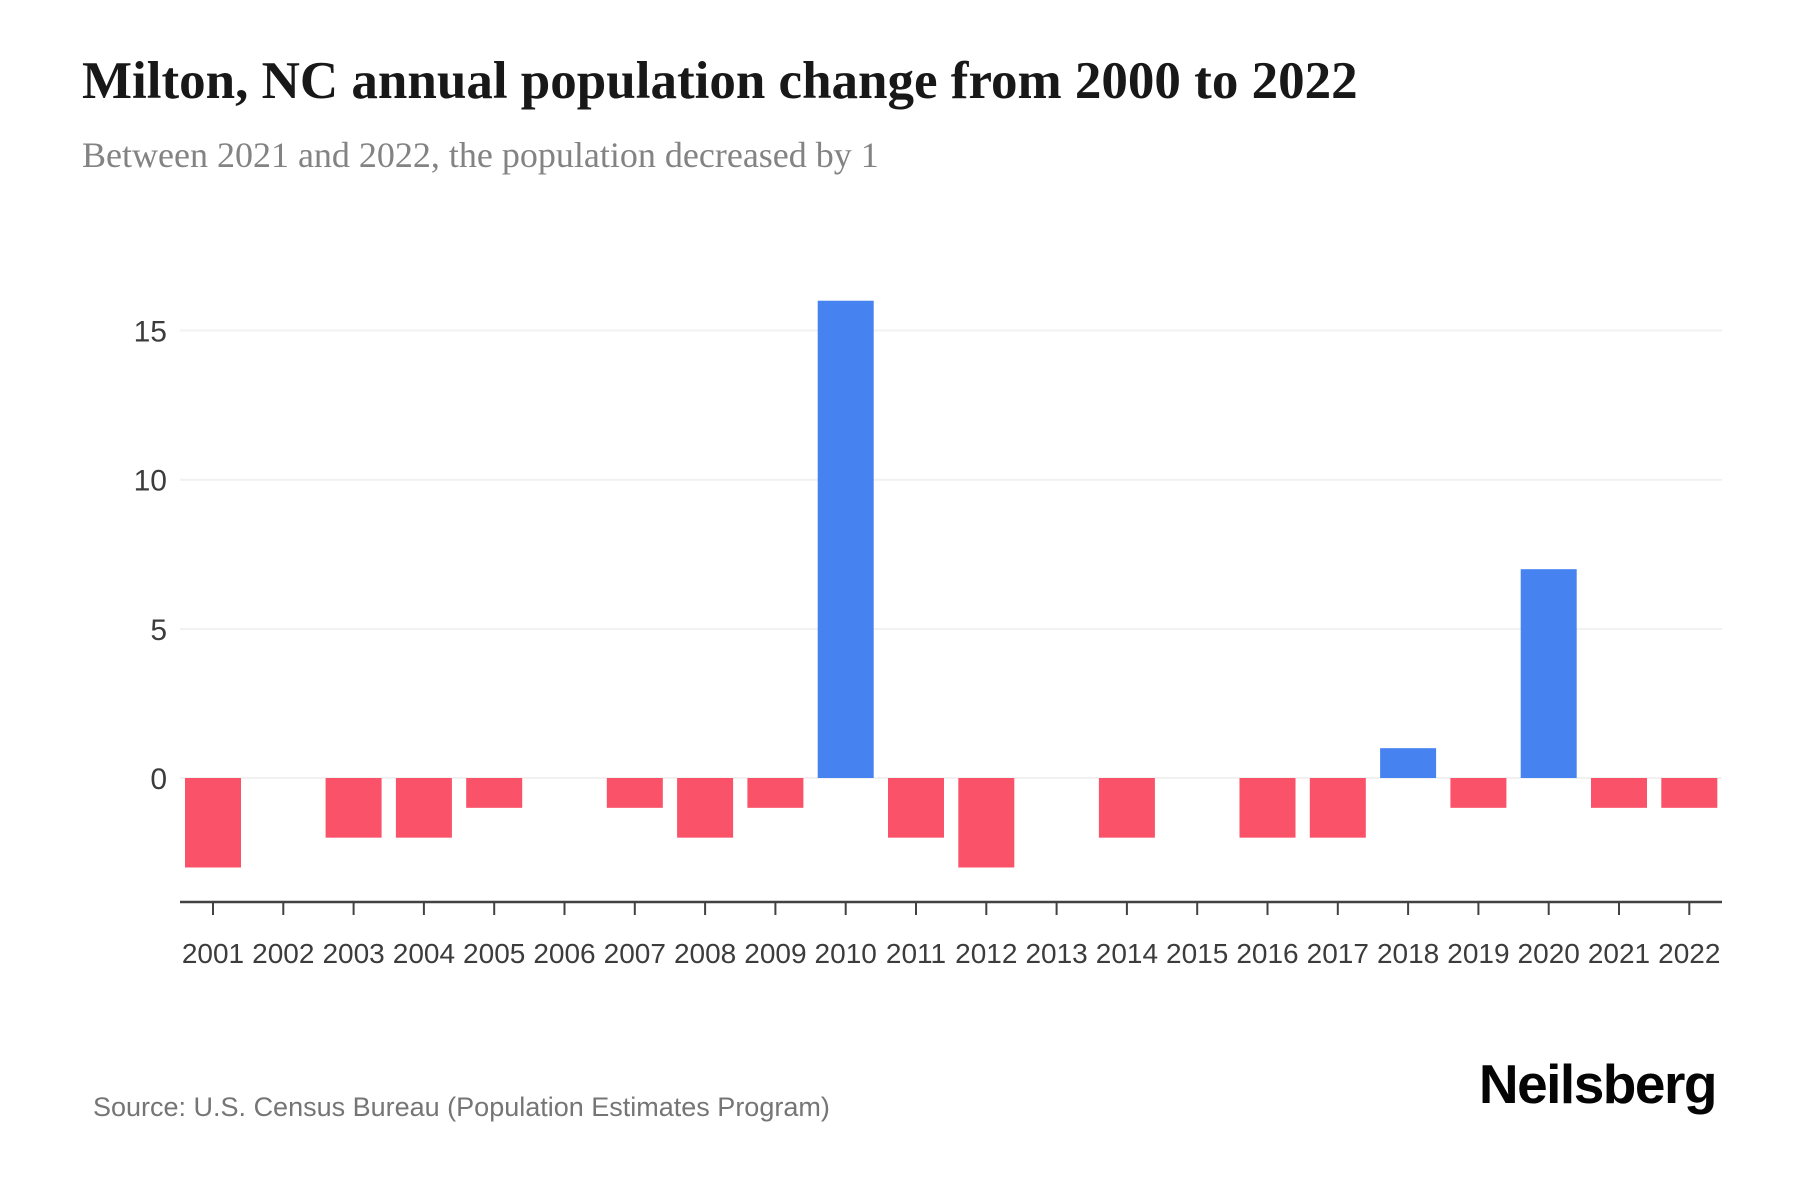  Describe the element at coordinates (1549, 953) in the screenshot. I see `x-axis-label-2020: 2020` at that location.